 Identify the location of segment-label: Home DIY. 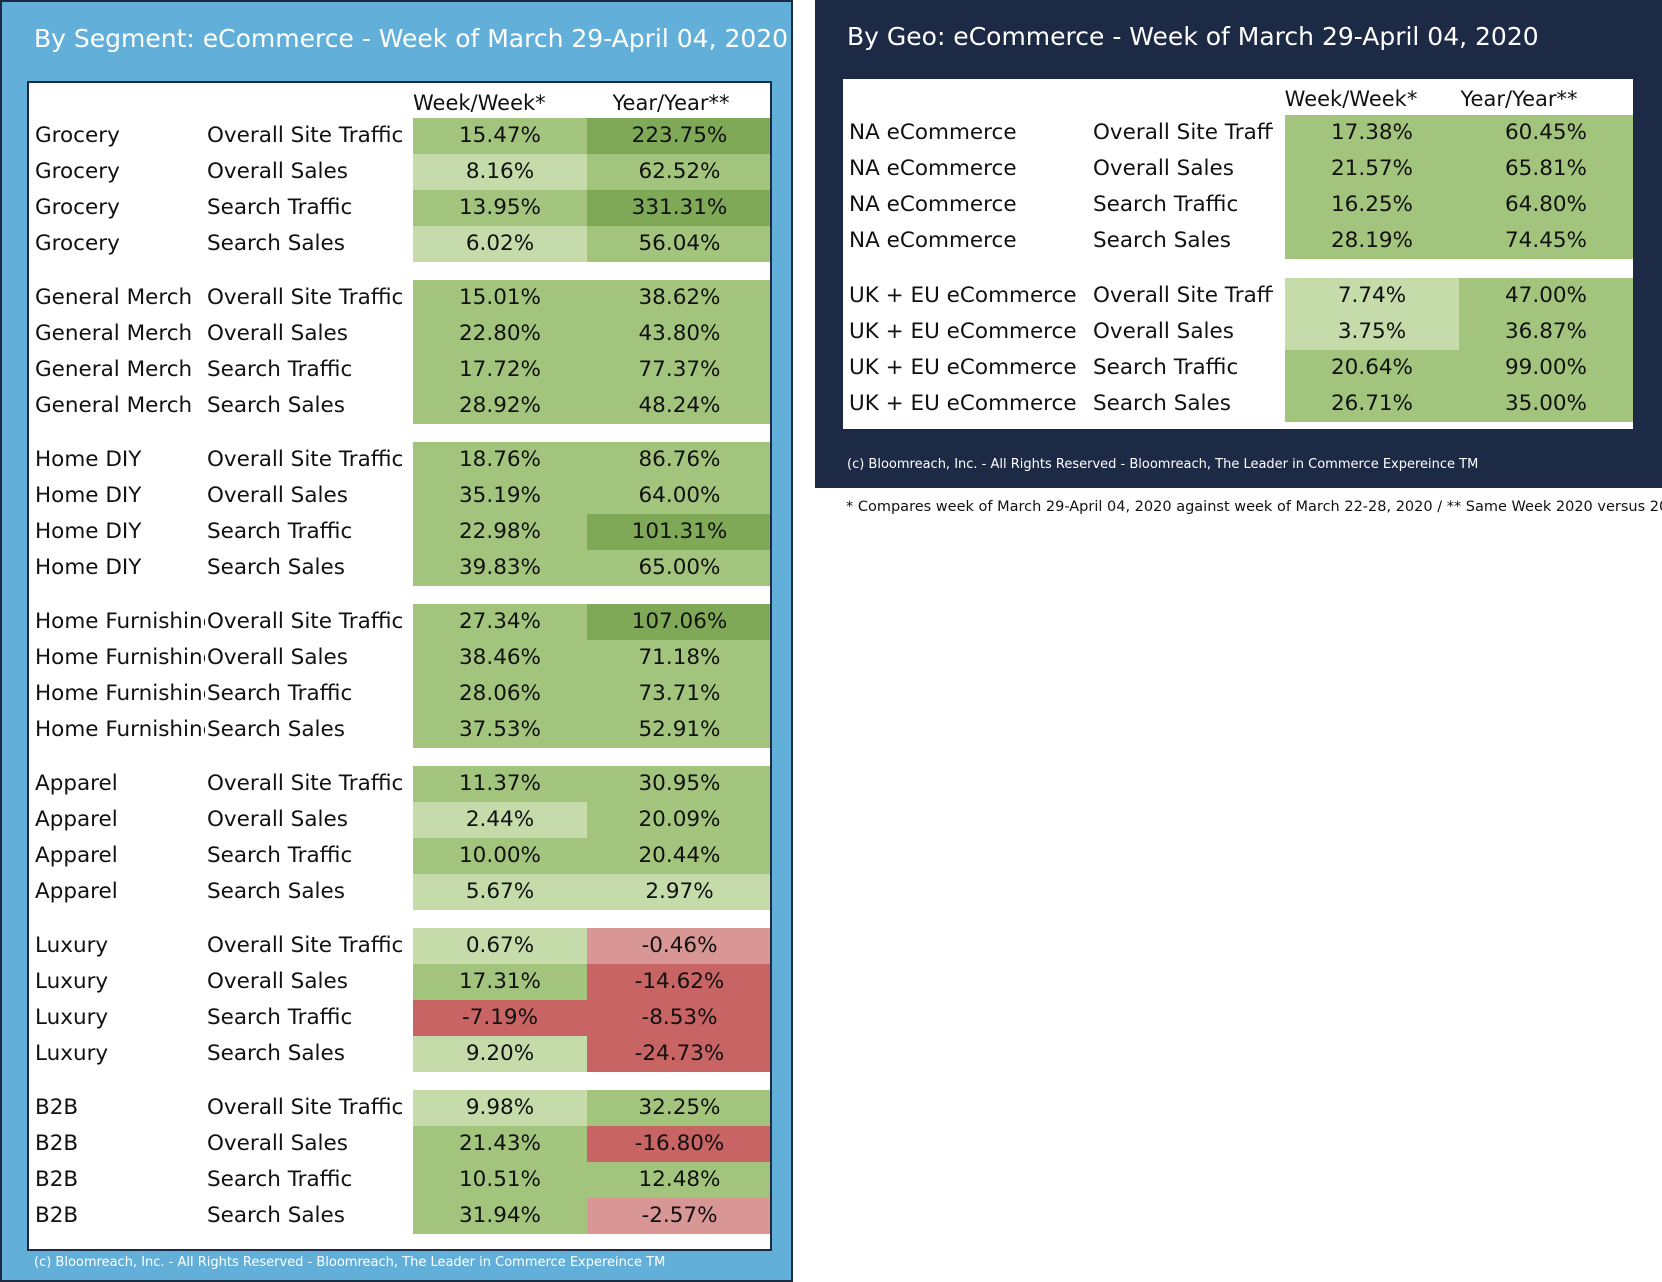
(88, 459).